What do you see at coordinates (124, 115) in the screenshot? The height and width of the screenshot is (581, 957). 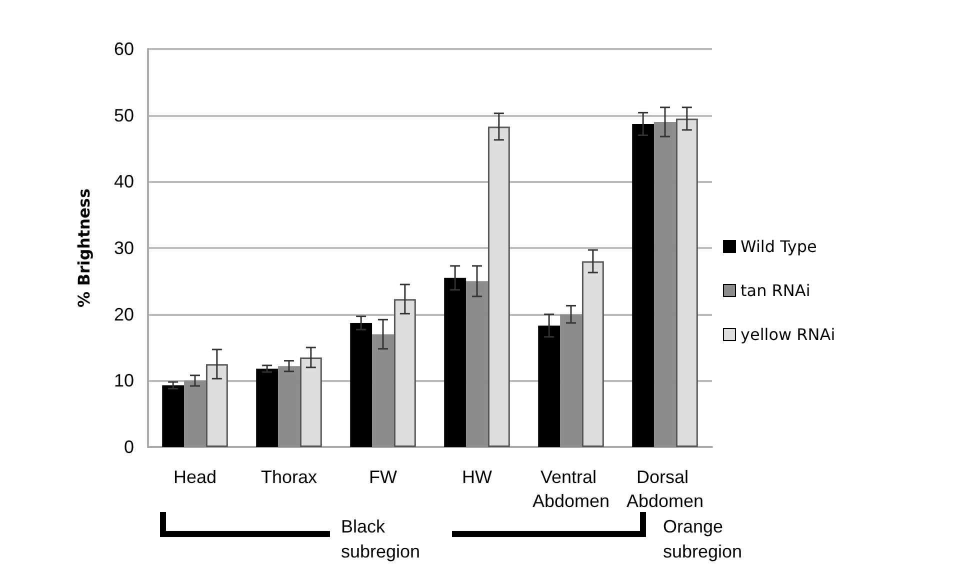 I see `y-tick-label: 50` at bounding box center [124, 115].